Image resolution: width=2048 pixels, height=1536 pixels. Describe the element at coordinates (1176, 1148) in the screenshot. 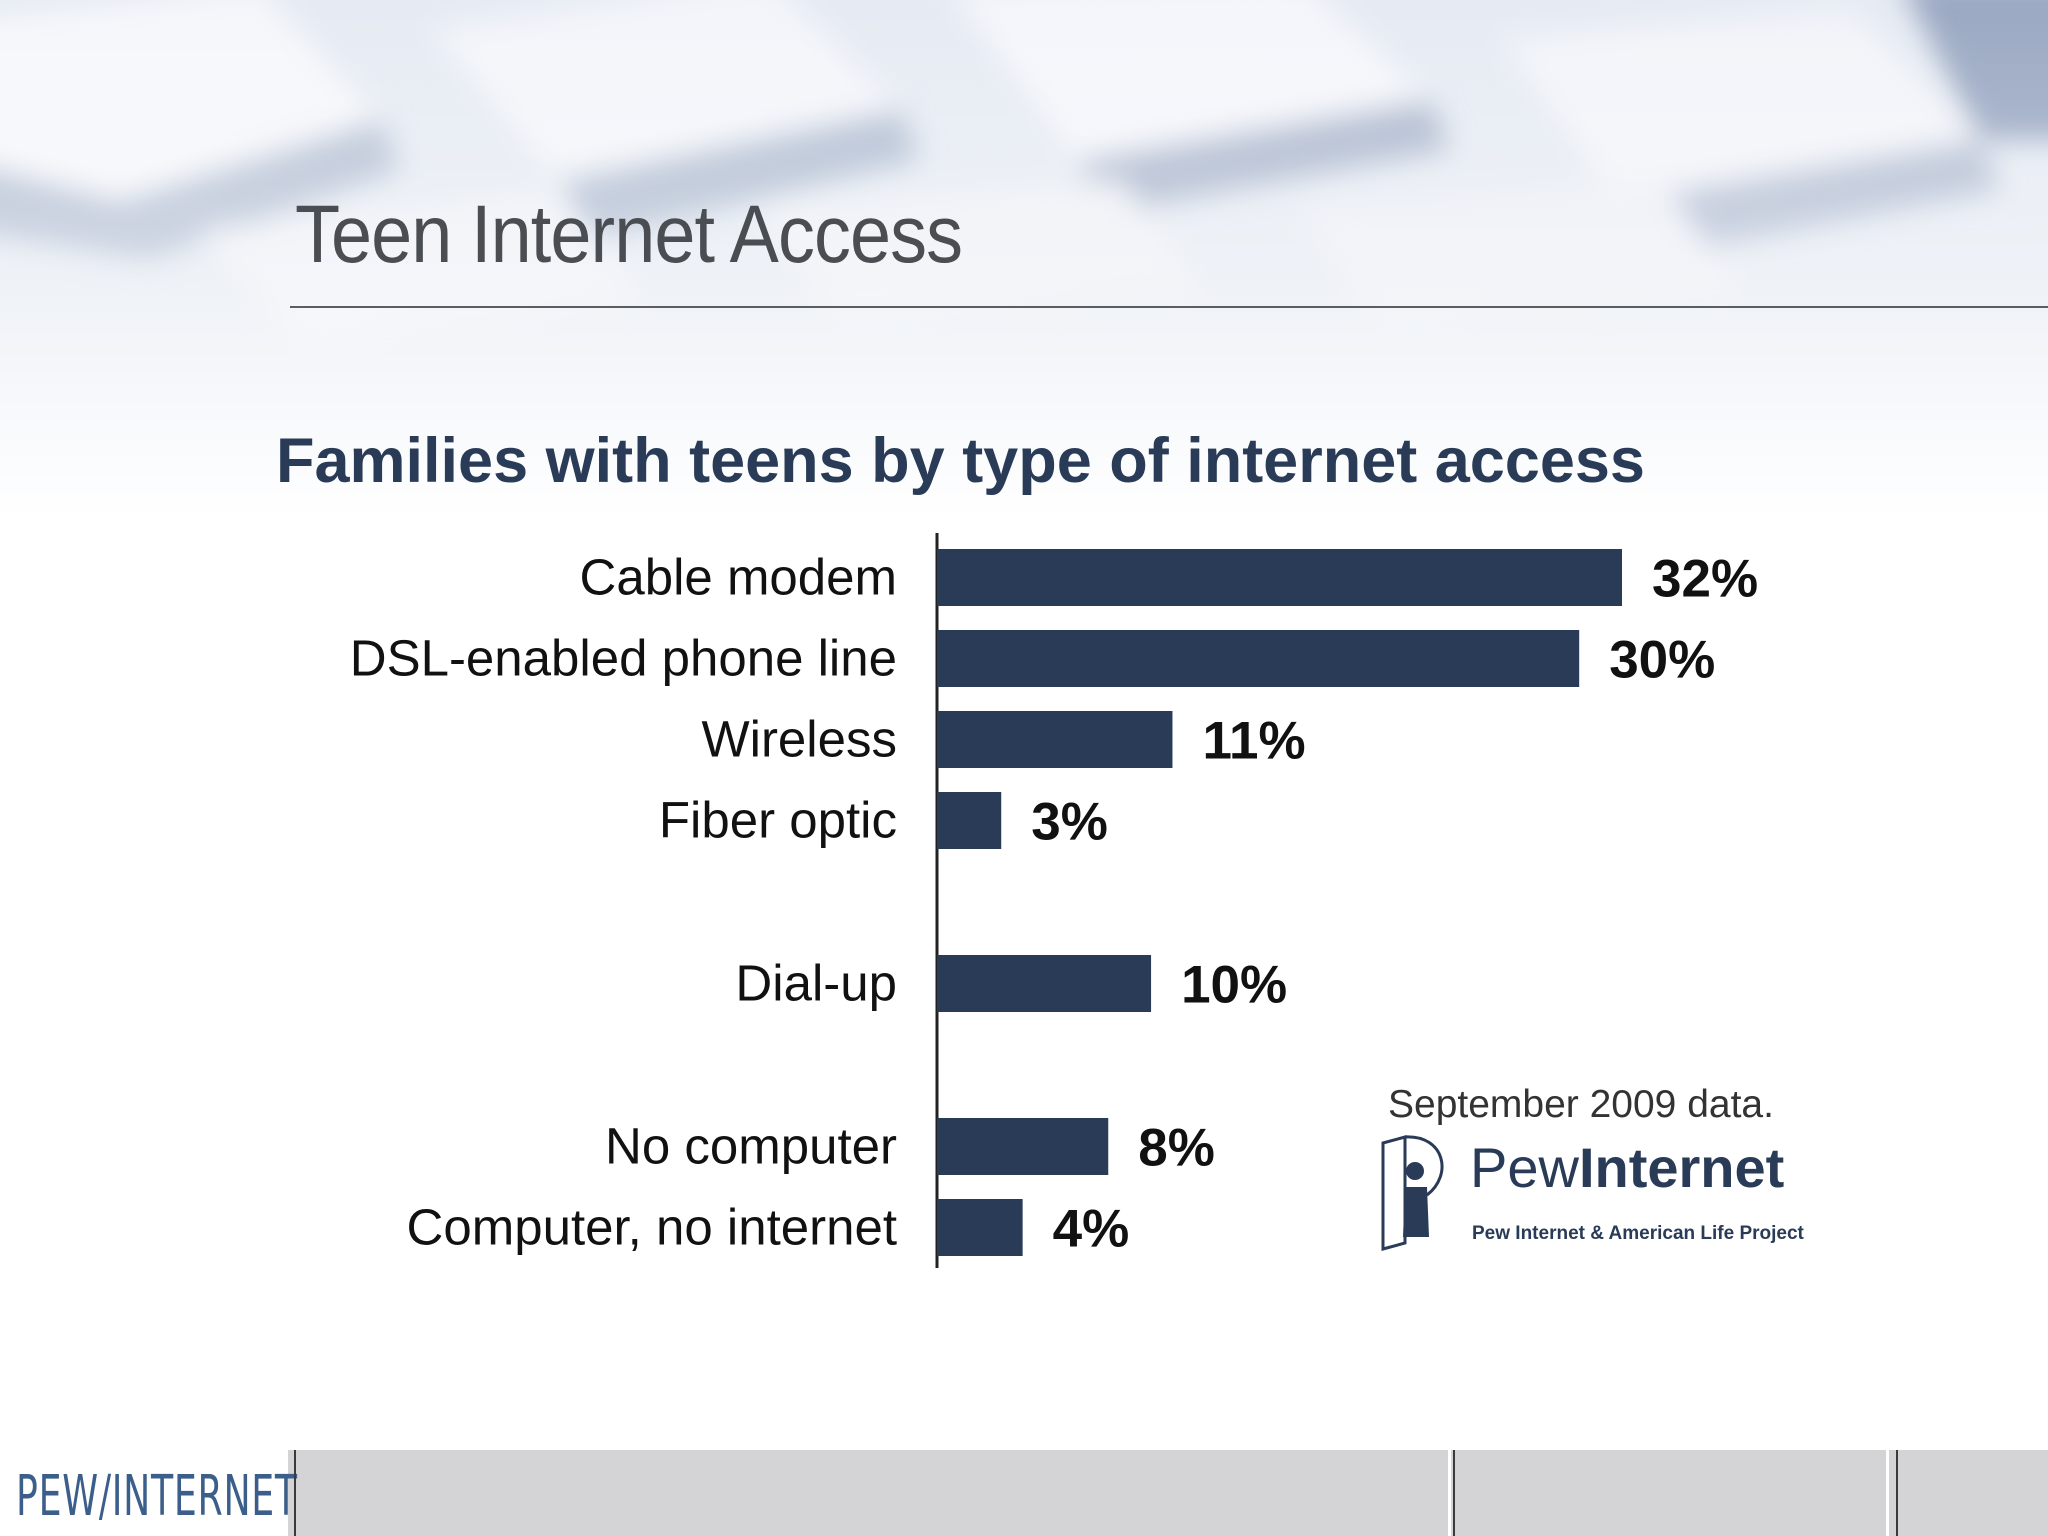

I see `data-label: 8%` at that location.